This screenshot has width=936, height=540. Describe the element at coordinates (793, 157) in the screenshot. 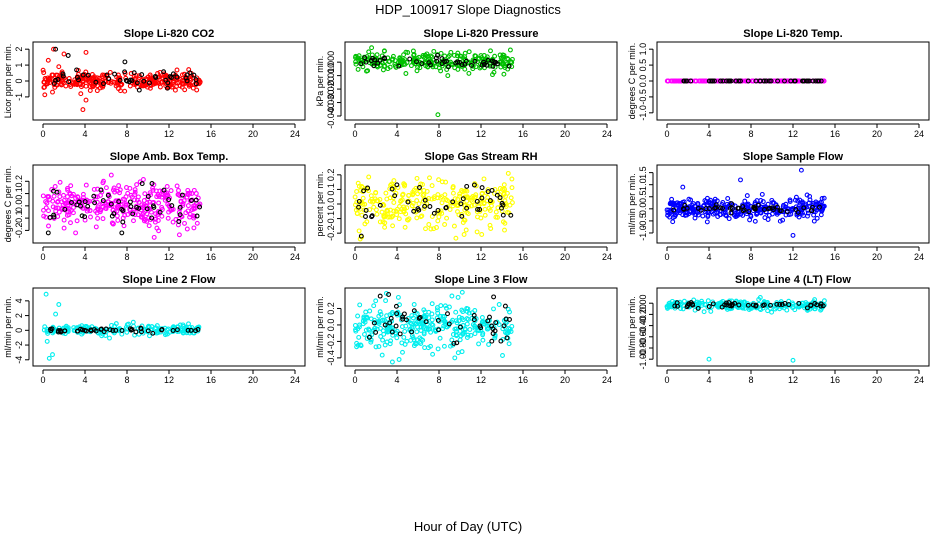

I see `panel-title: Slope Sample Flow` at that location.